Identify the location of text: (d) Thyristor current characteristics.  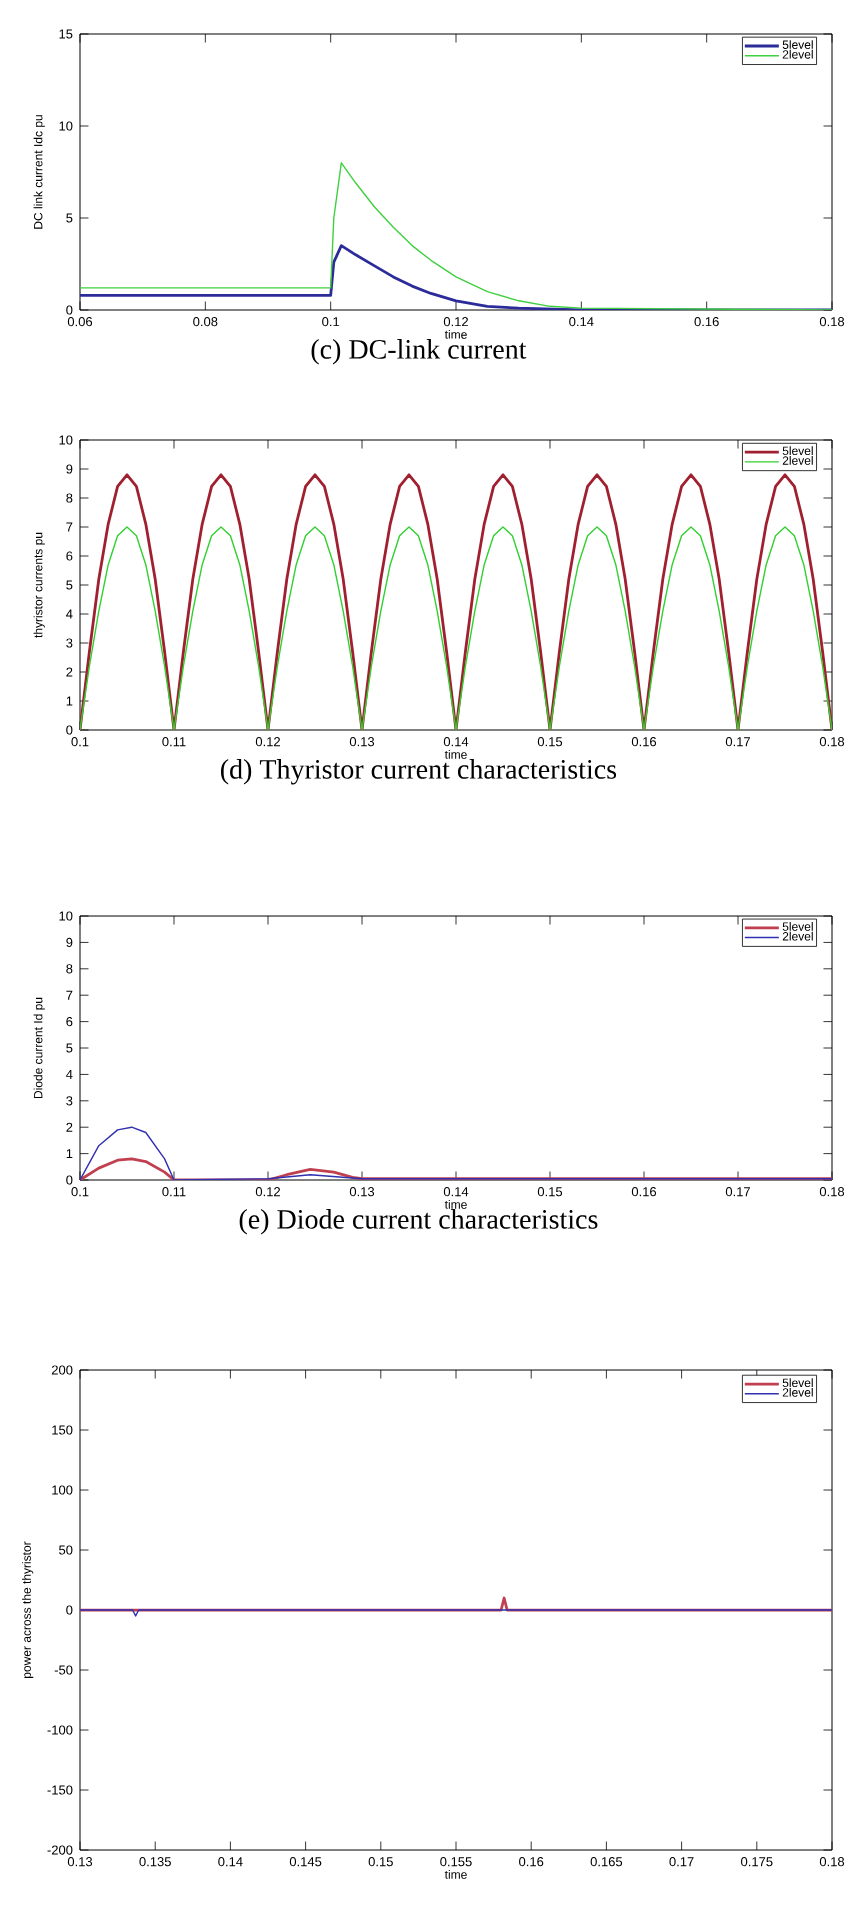
(418, 772).